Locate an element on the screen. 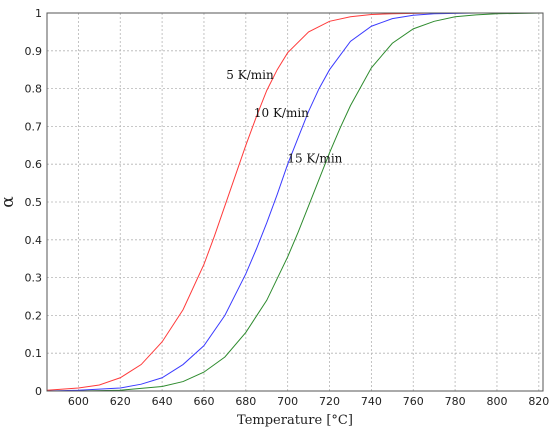  series-annotation: 15 K/min is located at coordinates (314, 158).